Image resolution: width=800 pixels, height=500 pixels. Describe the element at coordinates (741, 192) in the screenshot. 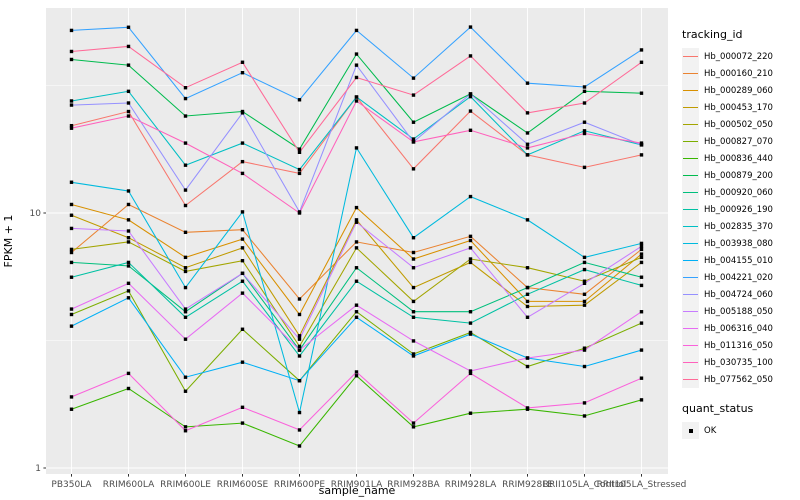

I see `legend-entry-Hb_000920_060: Hb_000920_060` at that location.